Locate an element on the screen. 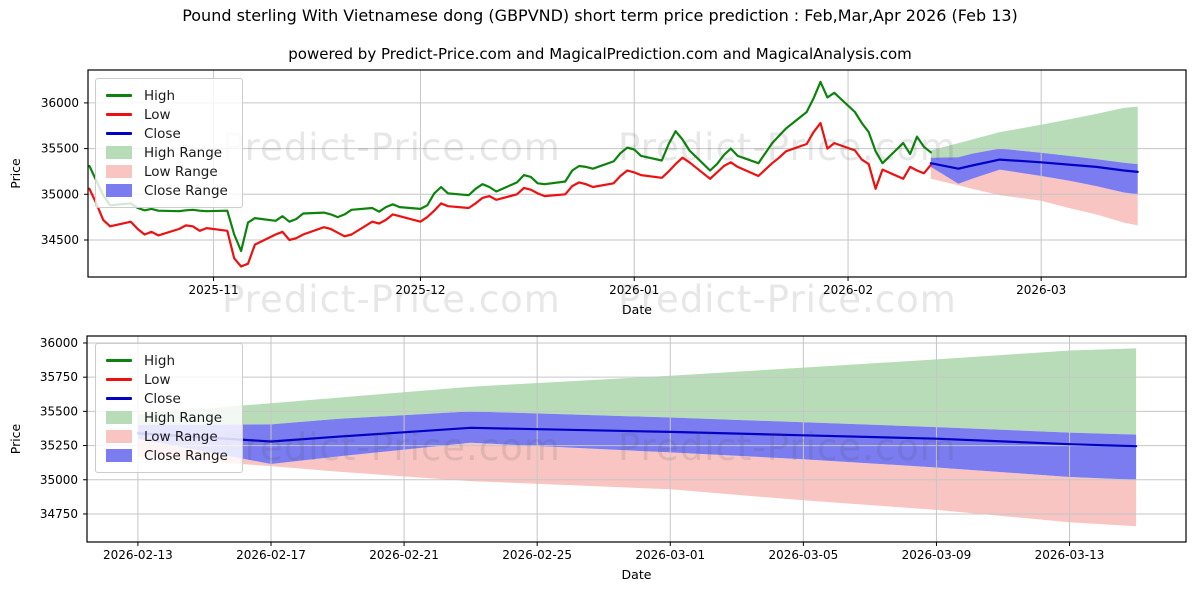 This screenshot has height=600, width=1200. x-tick-label: 2026-02-21 is located at coordinates (404, 555).